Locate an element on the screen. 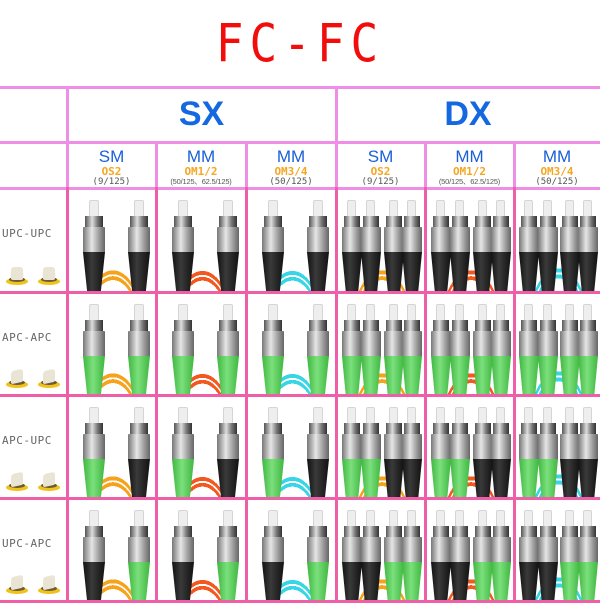 This screenshot has height=603, width=600. fiber-spec-label: (50/125) is located at coordinates (557, 182).